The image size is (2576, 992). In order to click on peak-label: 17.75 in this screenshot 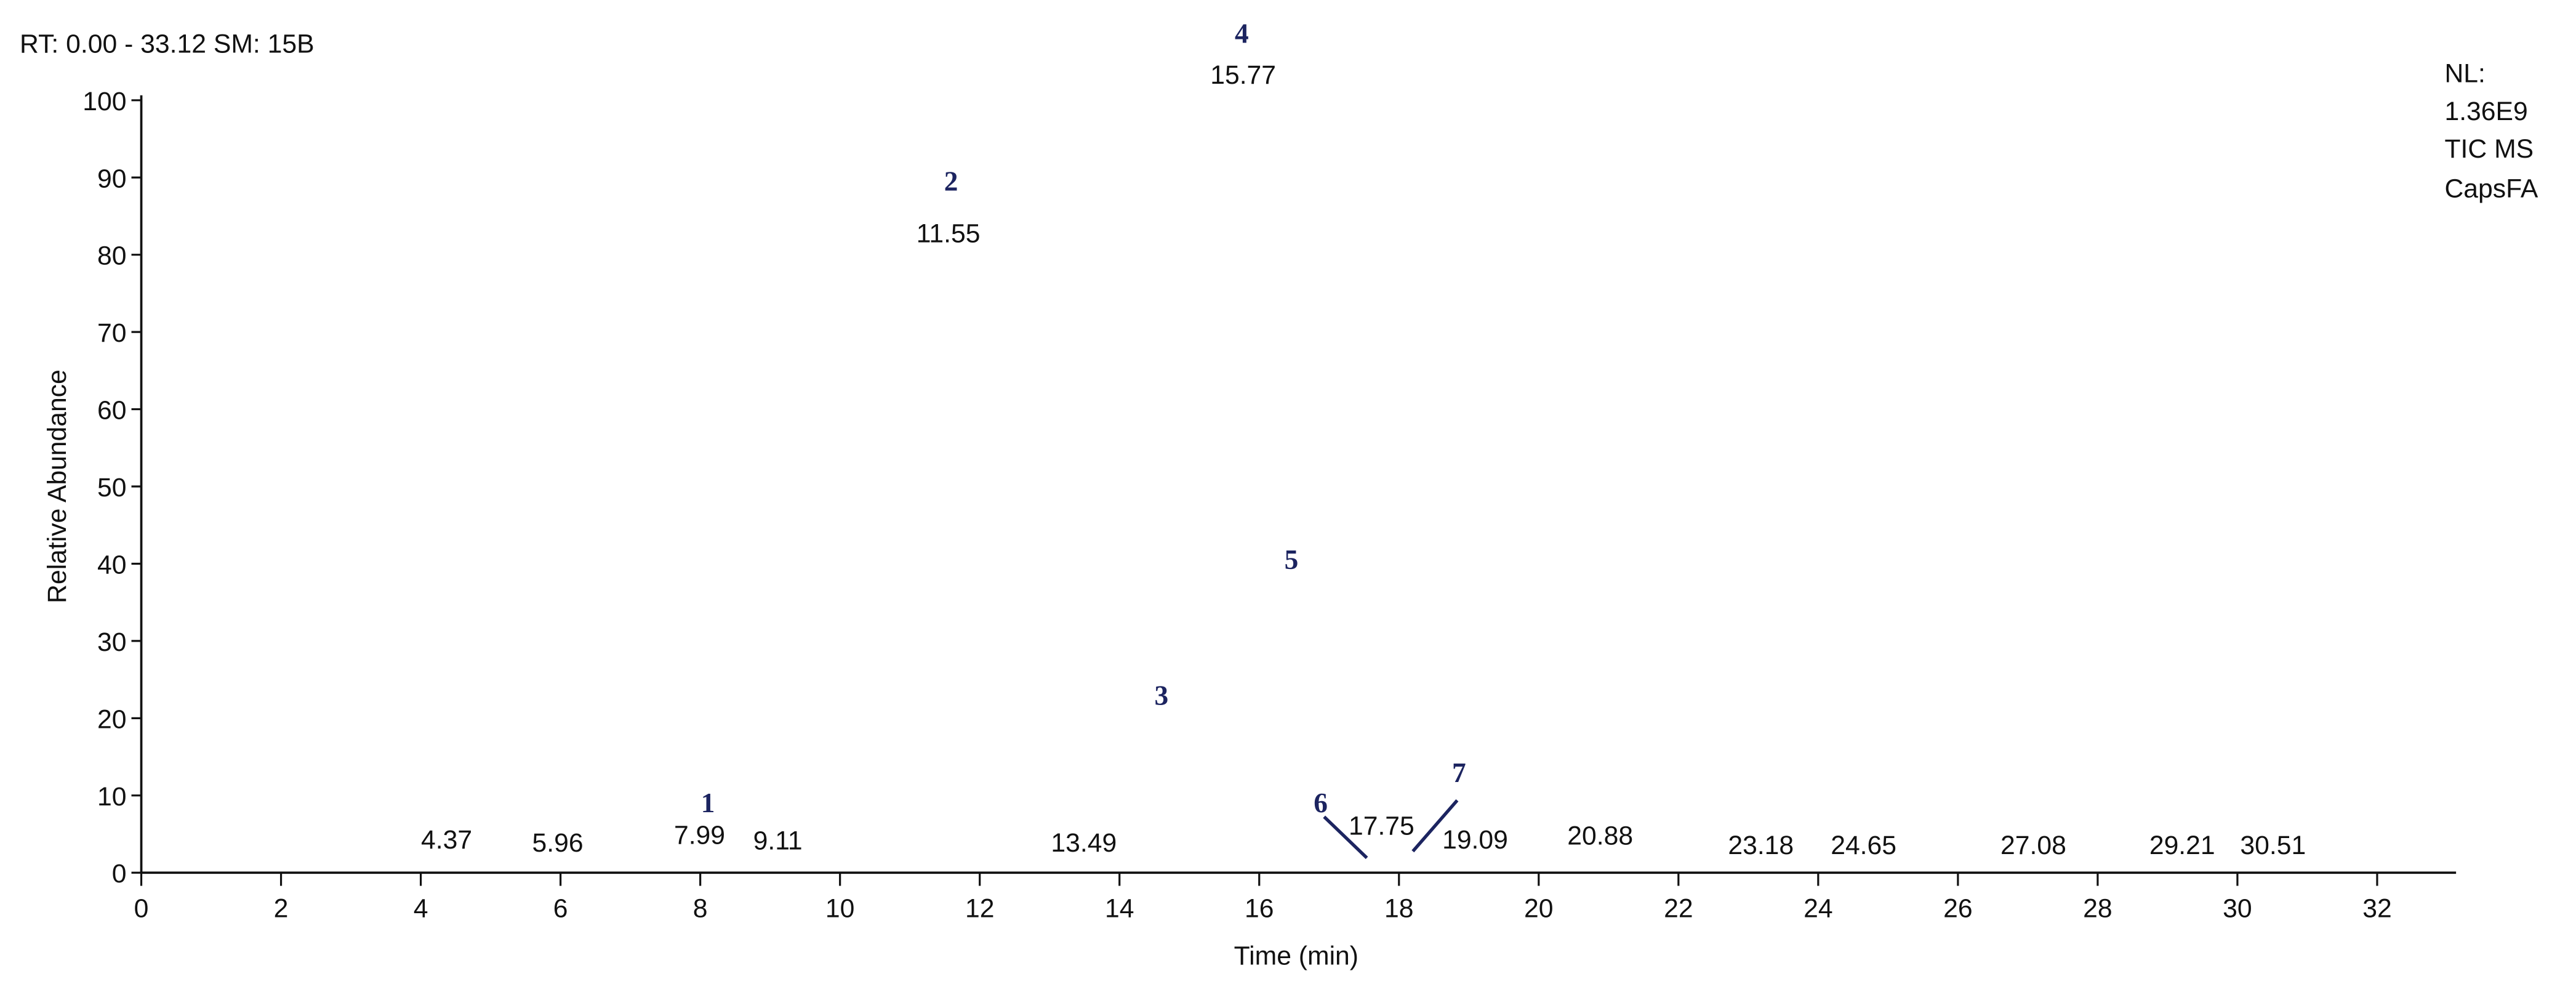, I will do `click(1381, 826)`.